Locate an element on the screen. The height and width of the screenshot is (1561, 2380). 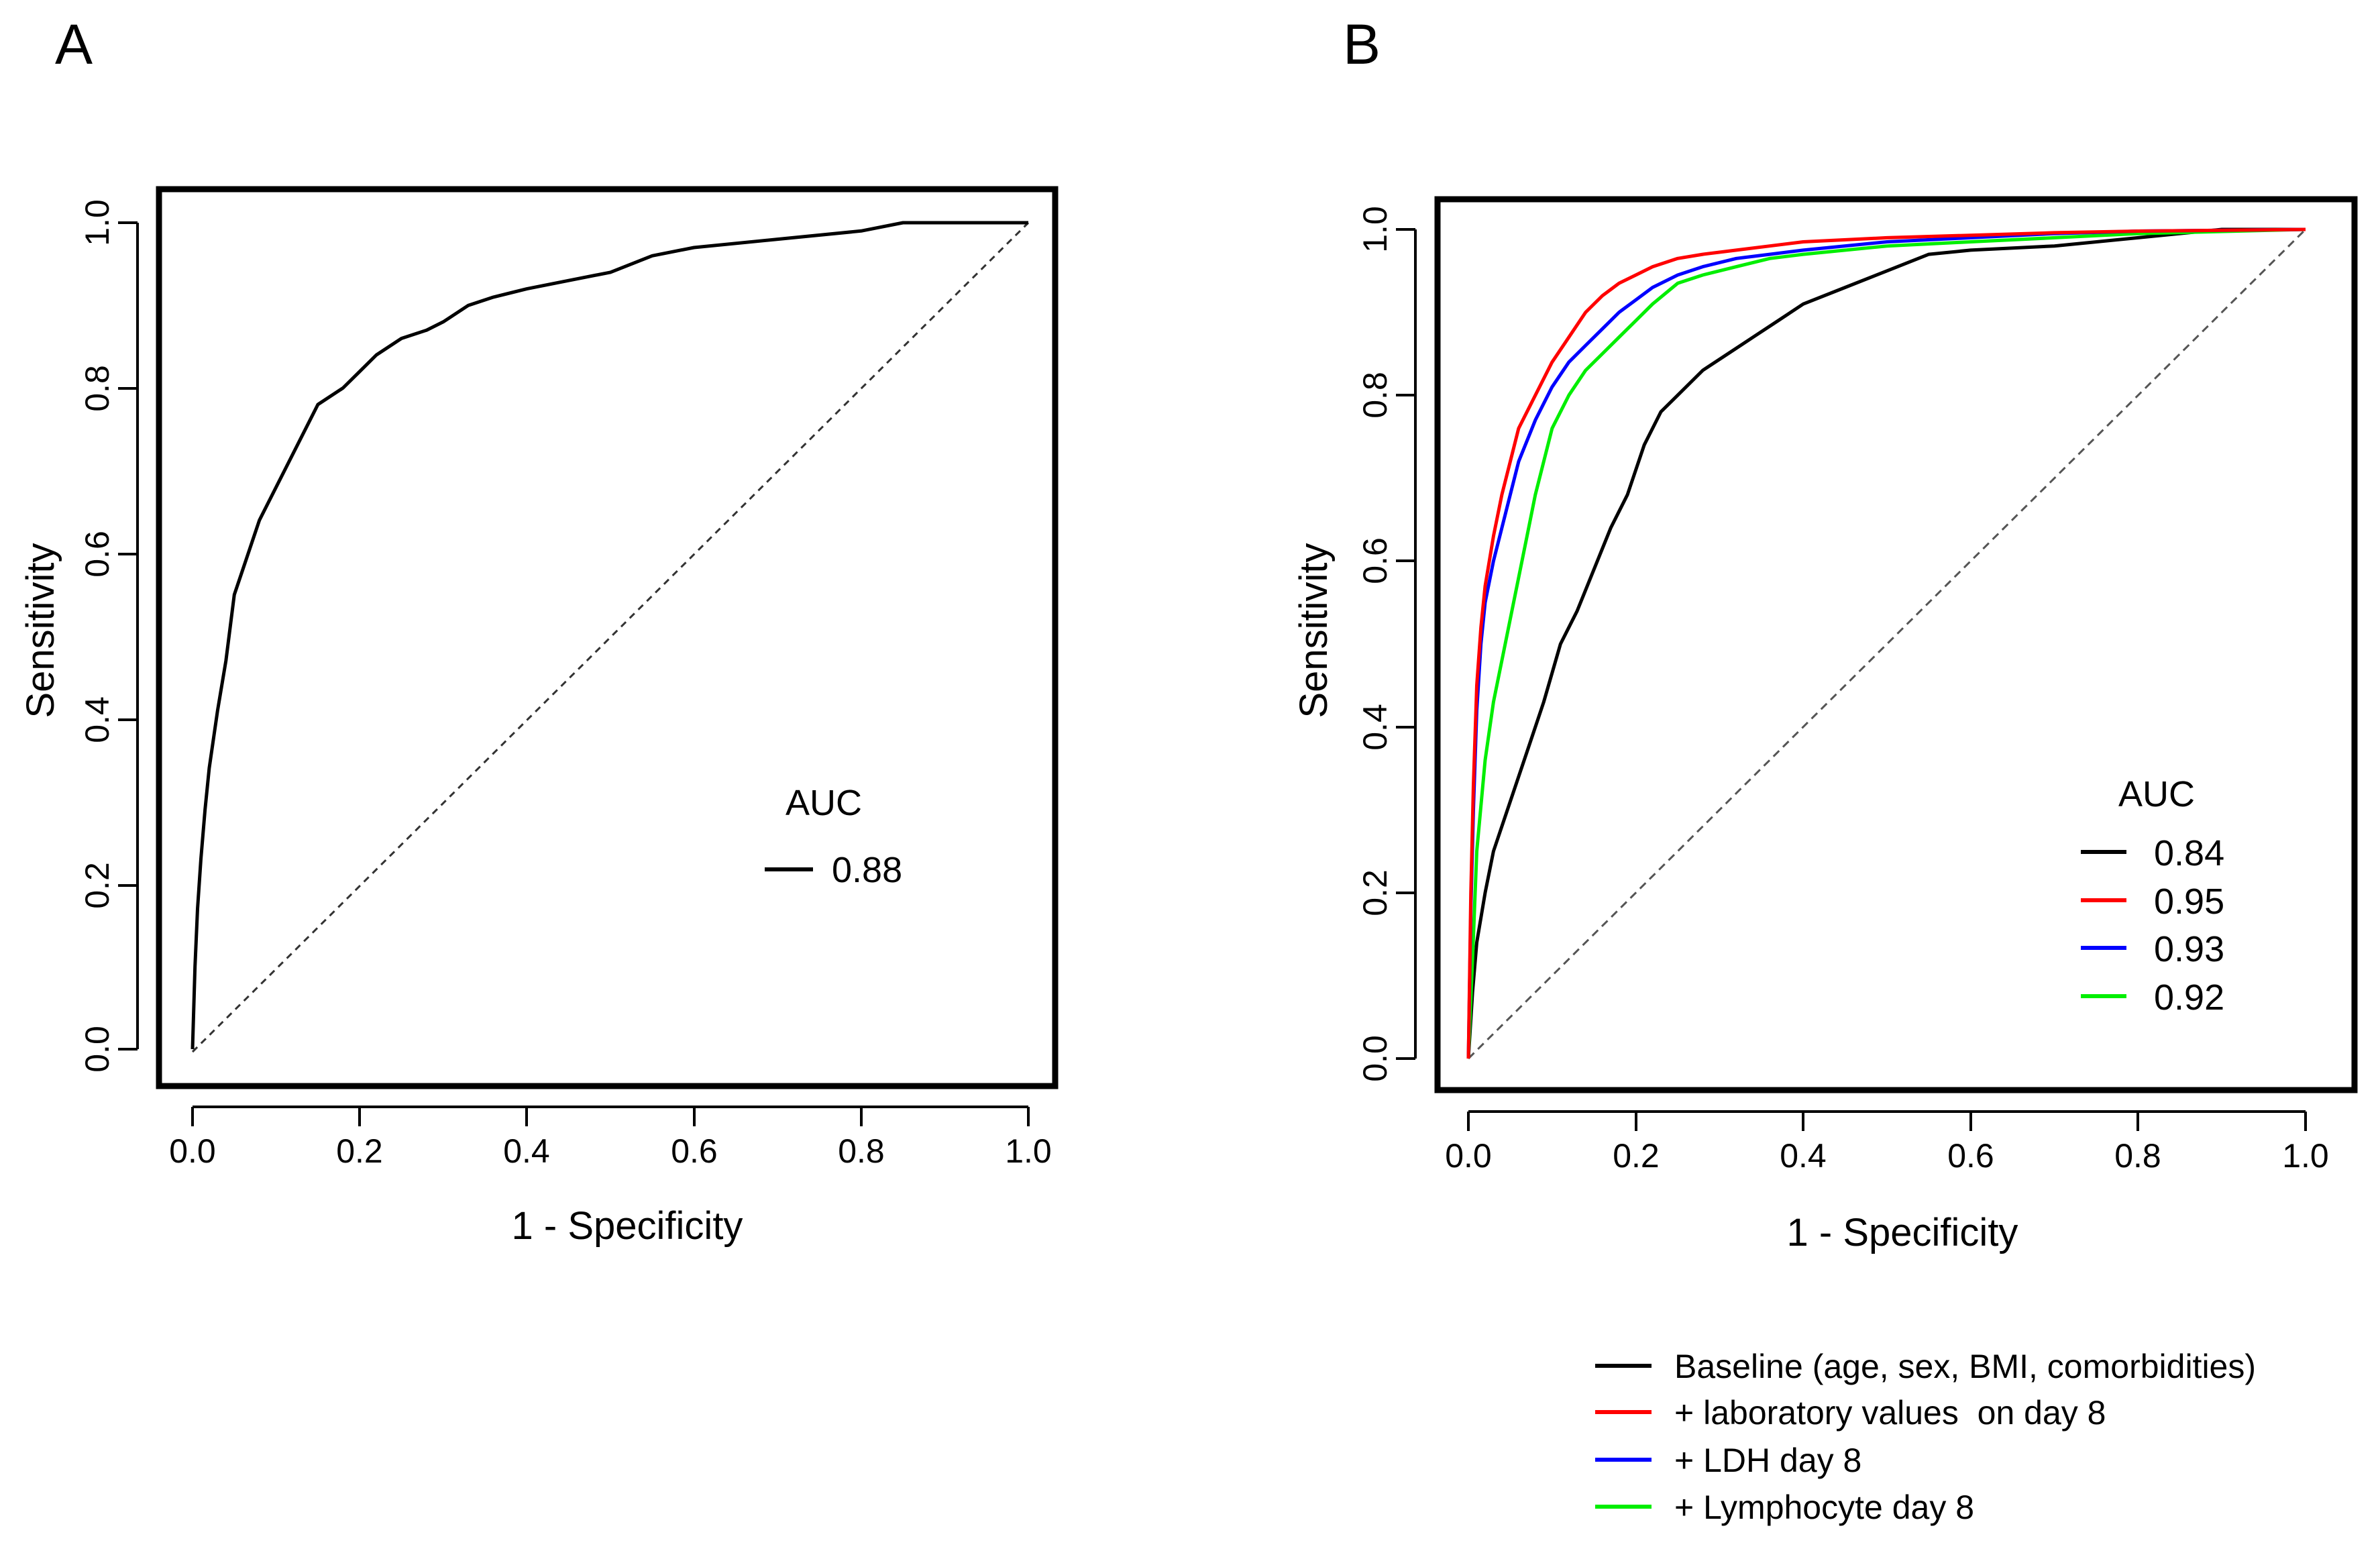
panel-b-legend-auc-ldh: 0.93 is located at coordinates (2189, 949).